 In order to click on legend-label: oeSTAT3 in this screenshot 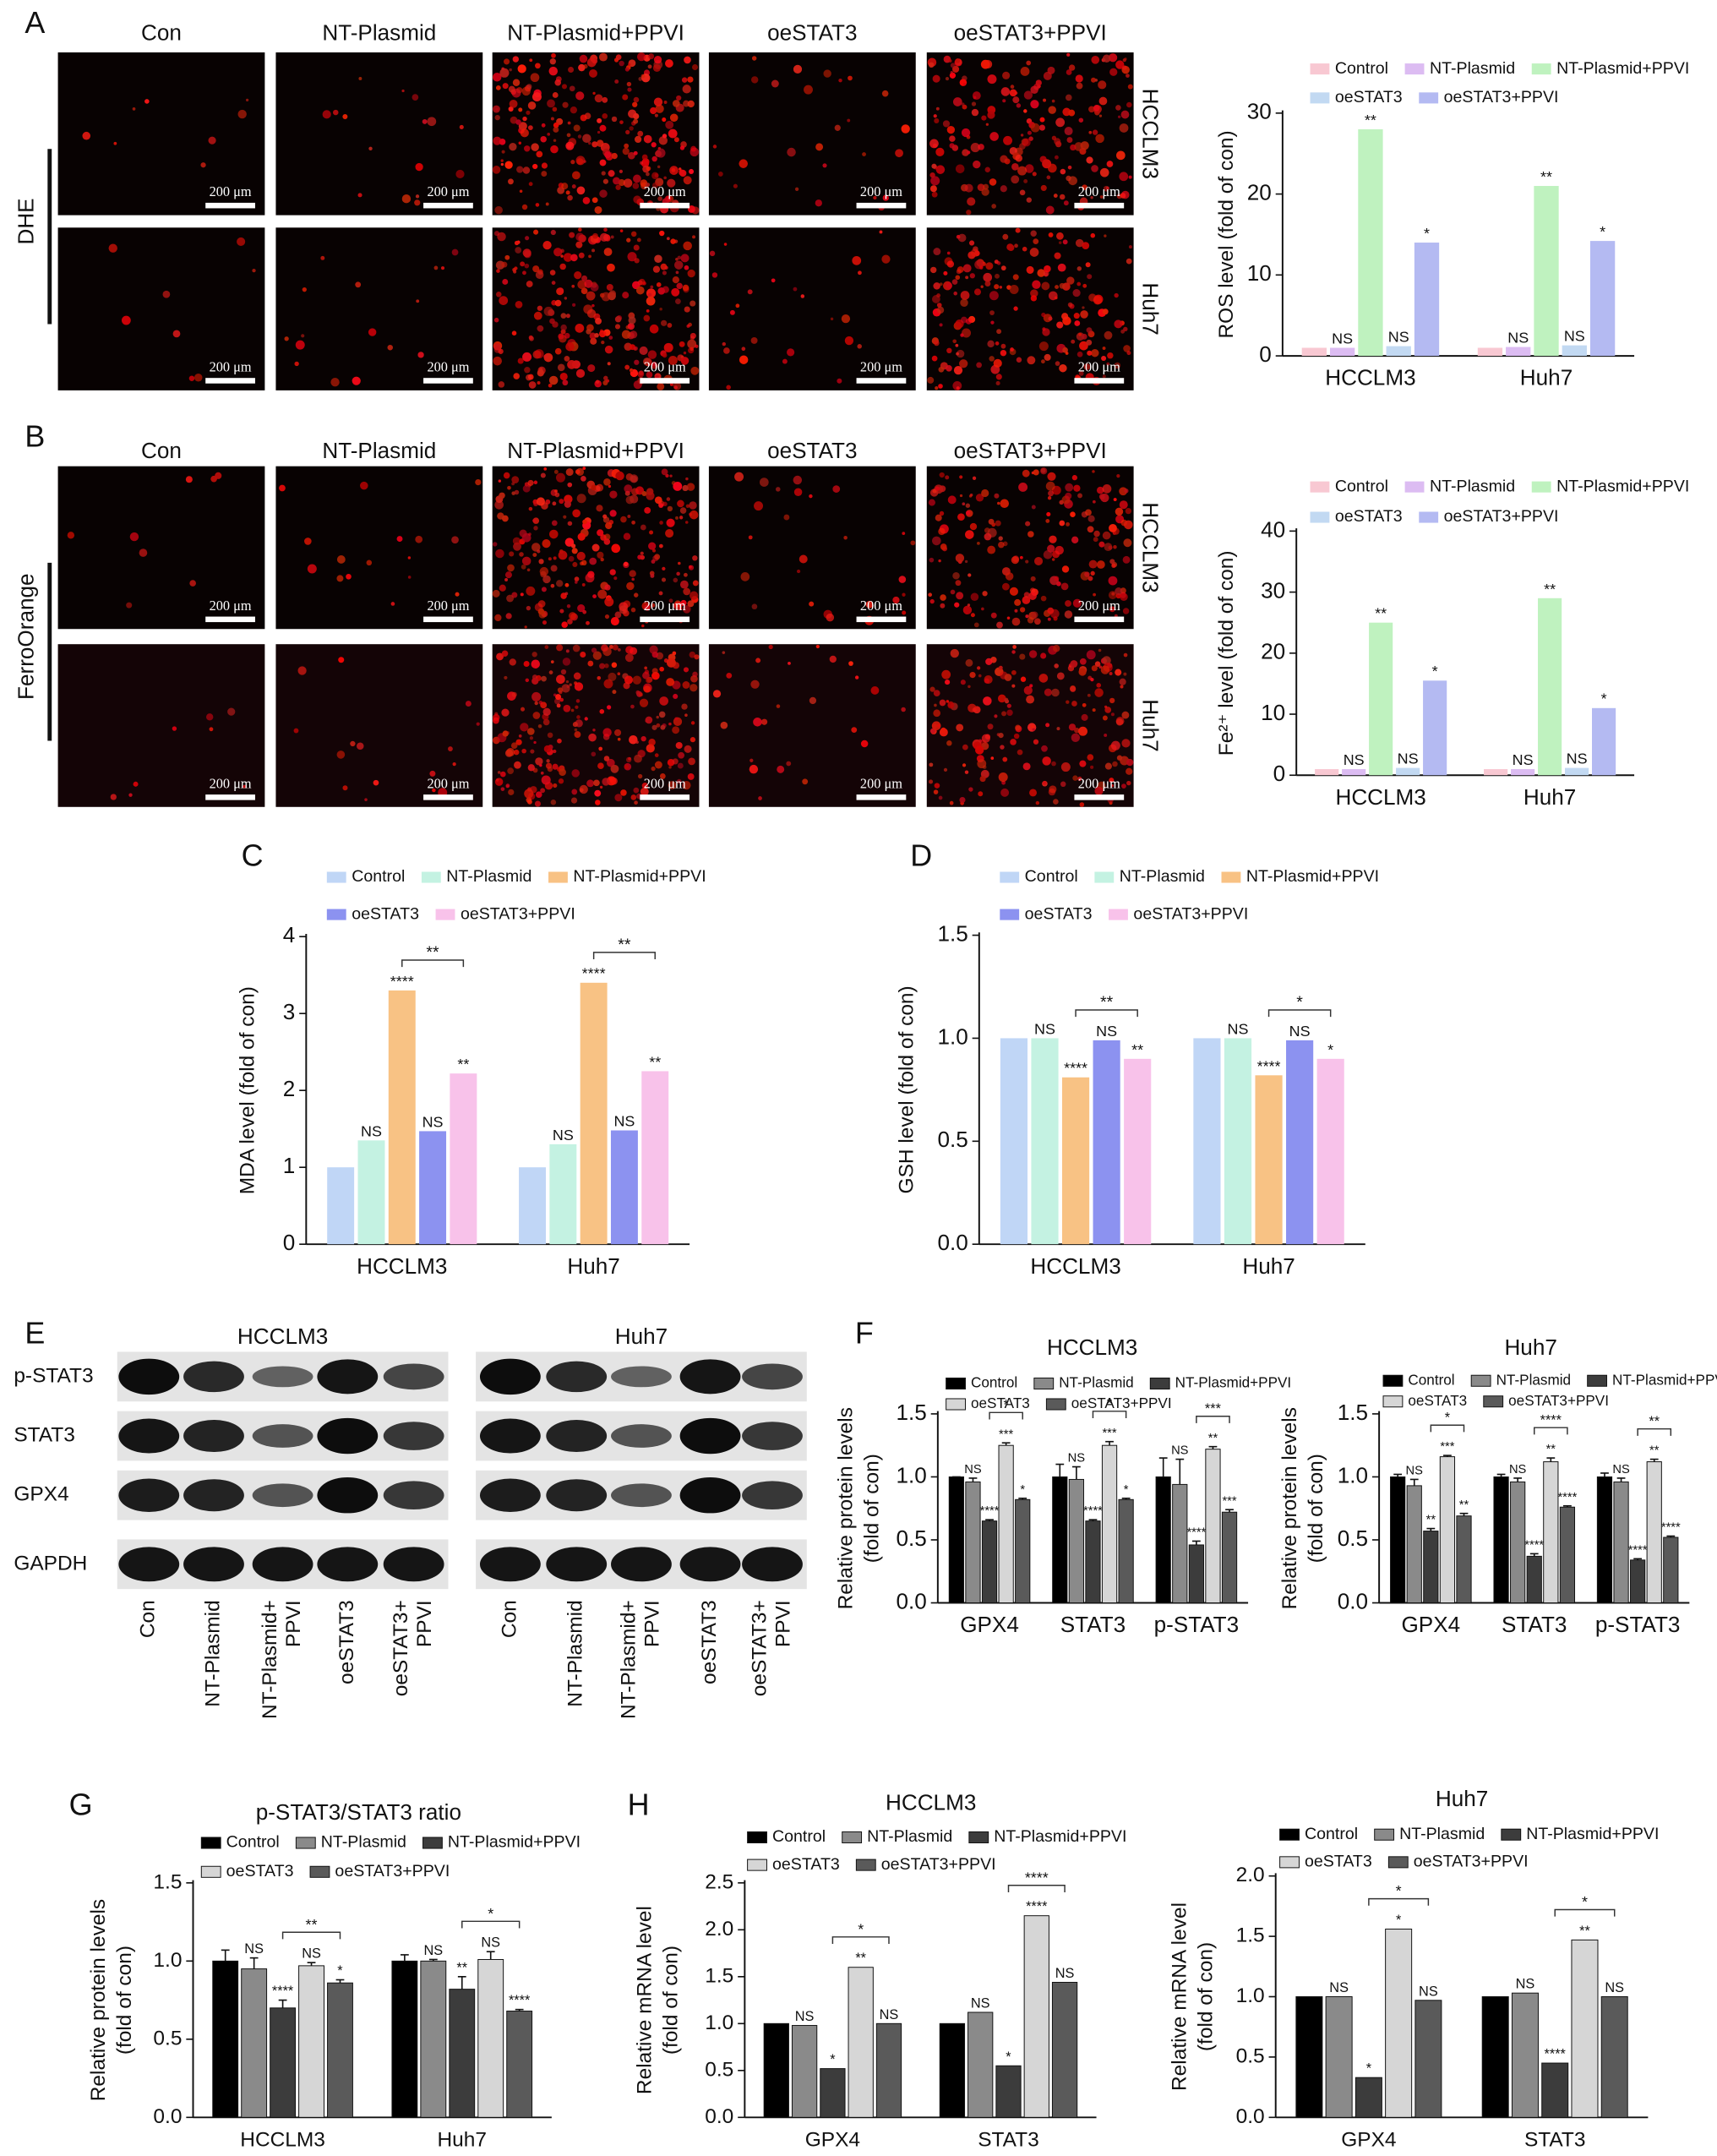, I will do `click(1339, 1862)`.